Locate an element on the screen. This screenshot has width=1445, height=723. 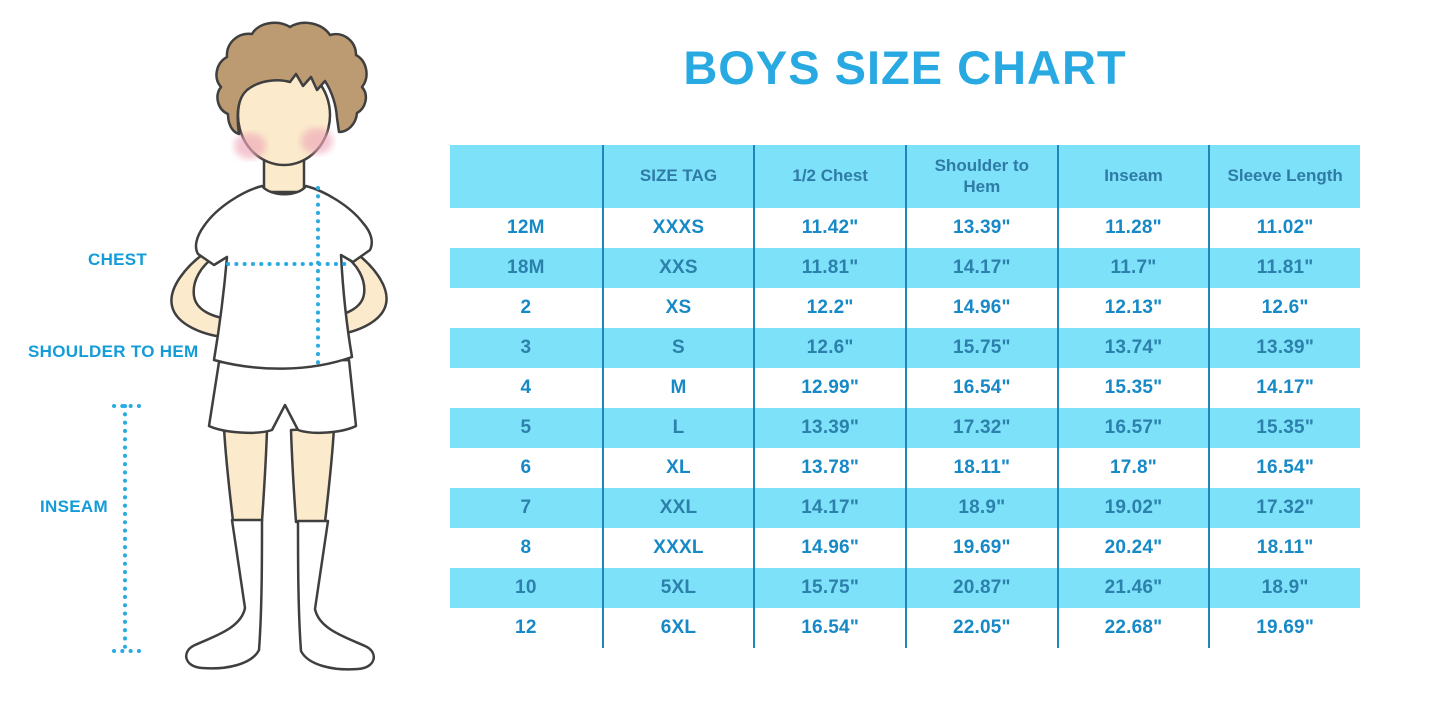
table-cell: 22.05" is located at coordinates (981, 628).